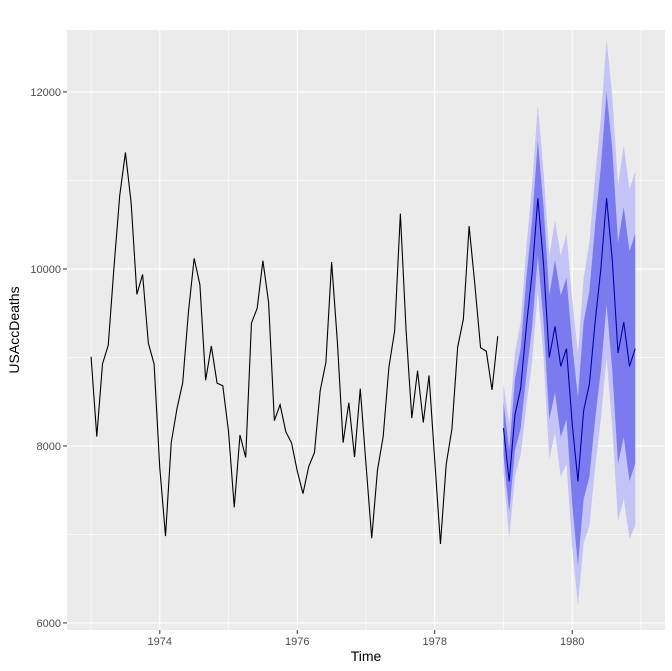 The width and height of the screenshot is (672, 671). I want to click on y-axis-ticks: 6000 8000 10000 12000, so click(48, 358).